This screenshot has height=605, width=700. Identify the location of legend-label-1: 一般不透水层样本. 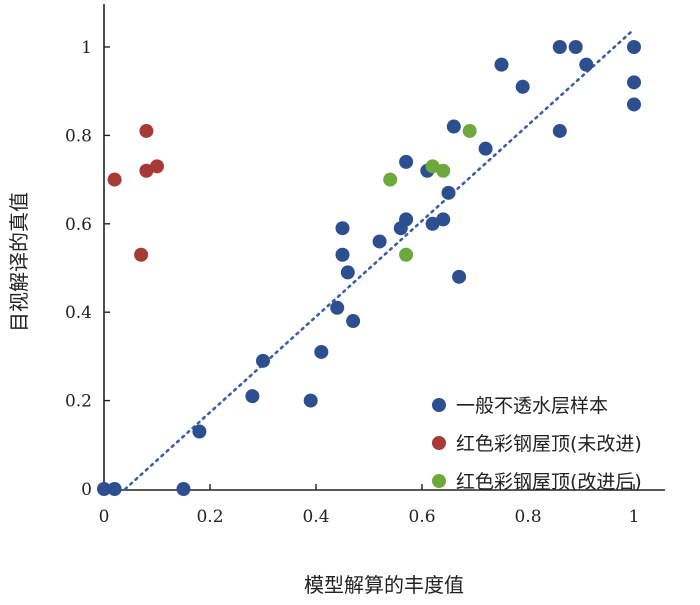
(532, 406).